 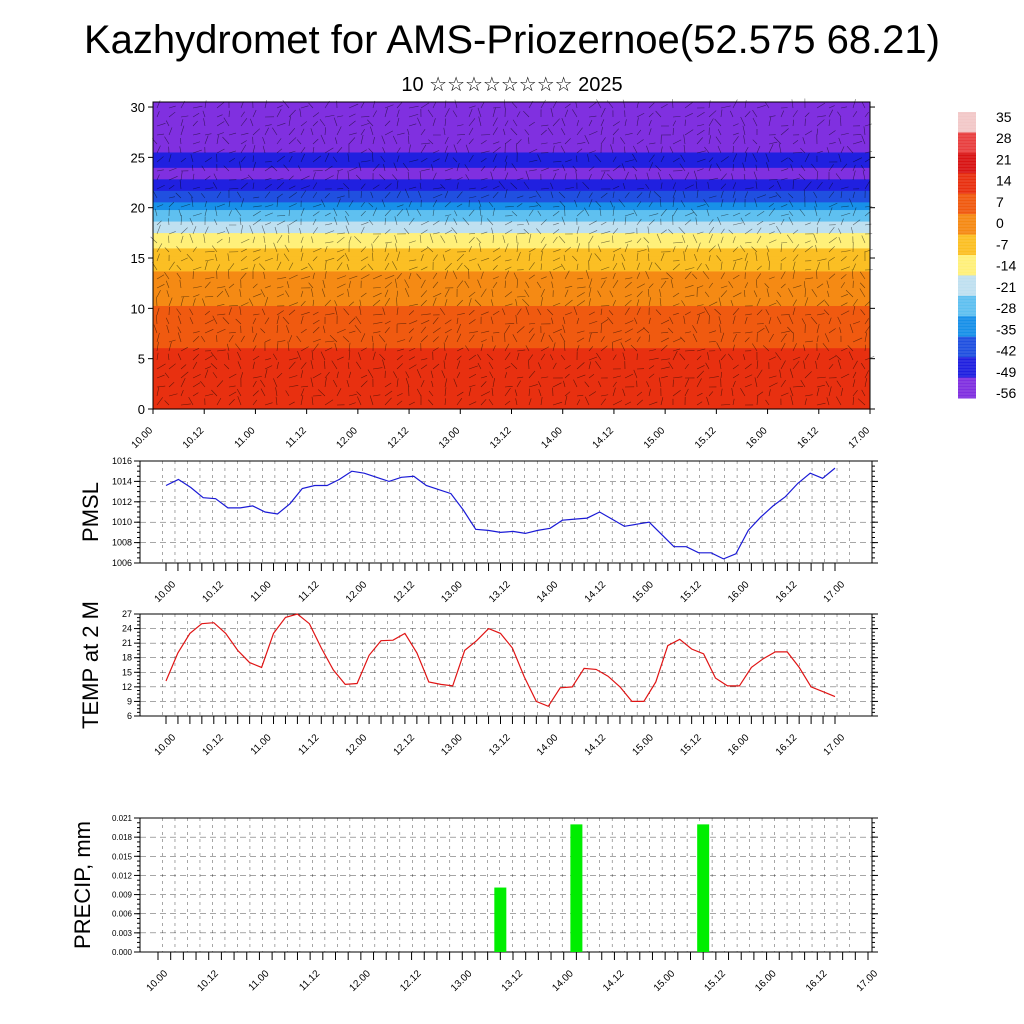 What do you see at coordinates (261, 591) in the screenshot?
I see `pmsl-x-tick-label: 11.00` at bounding box center [261, 591].